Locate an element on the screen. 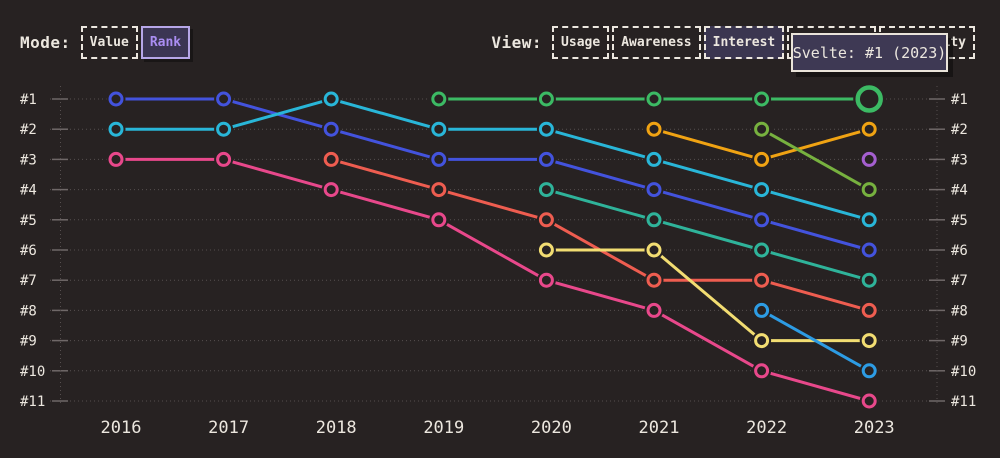  rank-label-left: #11 is located at coordinates (32, 402).